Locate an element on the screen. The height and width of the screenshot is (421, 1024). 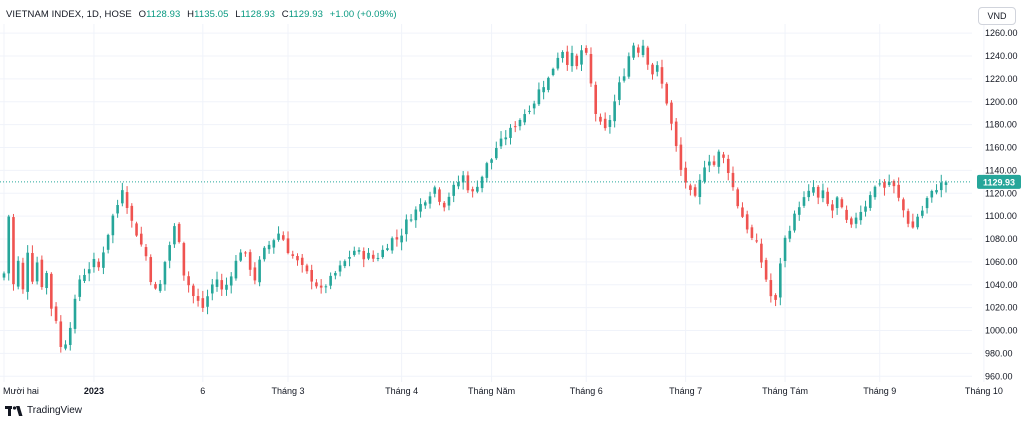
x-tick-label: Tháng 9 is located at coordinates (879, 391).